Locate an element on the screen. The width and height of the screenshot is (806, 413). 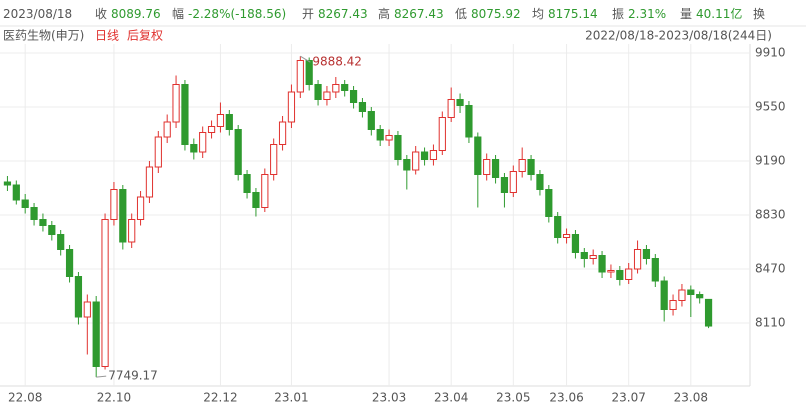
header-item: 收 8089.76 is located at coordinates (128, 14).